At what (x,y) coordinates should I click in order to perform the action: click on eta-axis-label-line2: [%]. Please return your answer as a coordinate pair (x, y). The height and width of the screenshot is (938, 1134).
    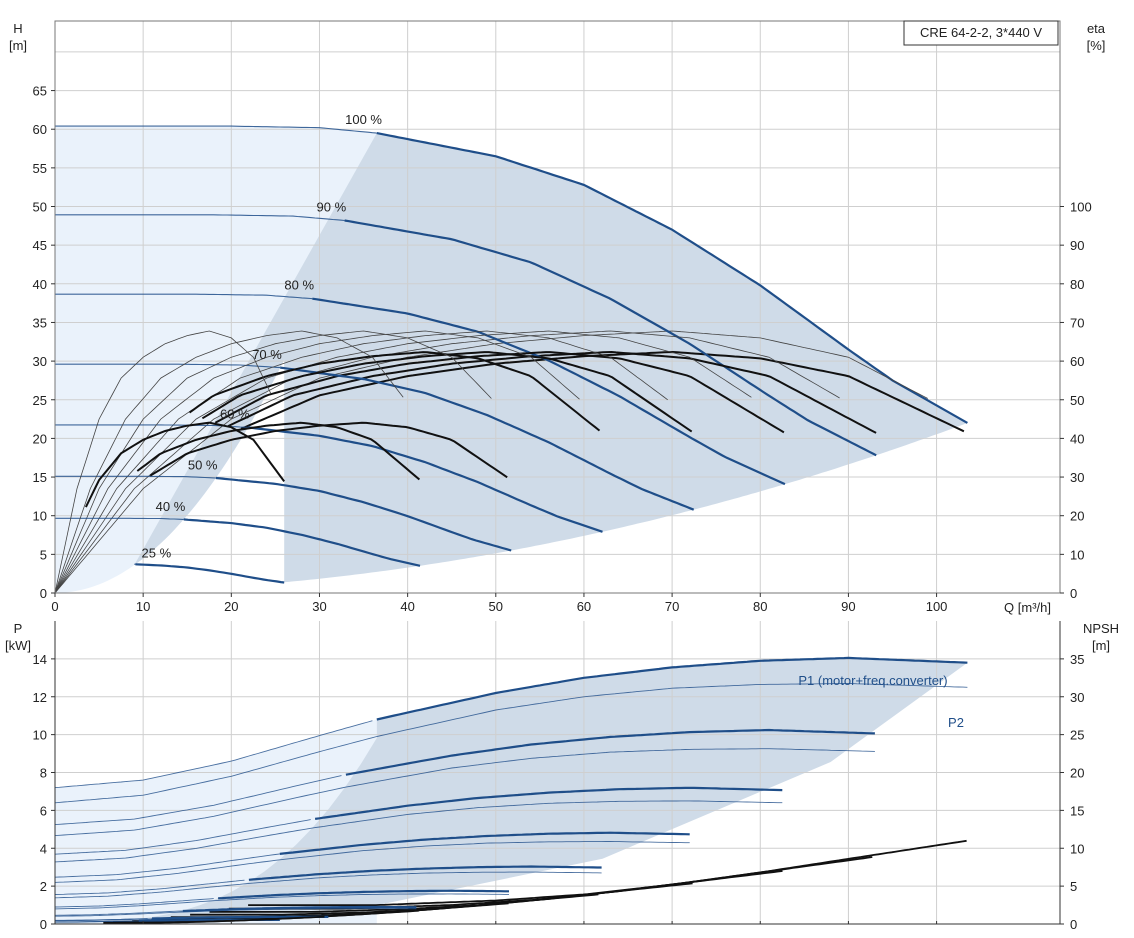
    Looking at the image, I should click on (1096, 45).